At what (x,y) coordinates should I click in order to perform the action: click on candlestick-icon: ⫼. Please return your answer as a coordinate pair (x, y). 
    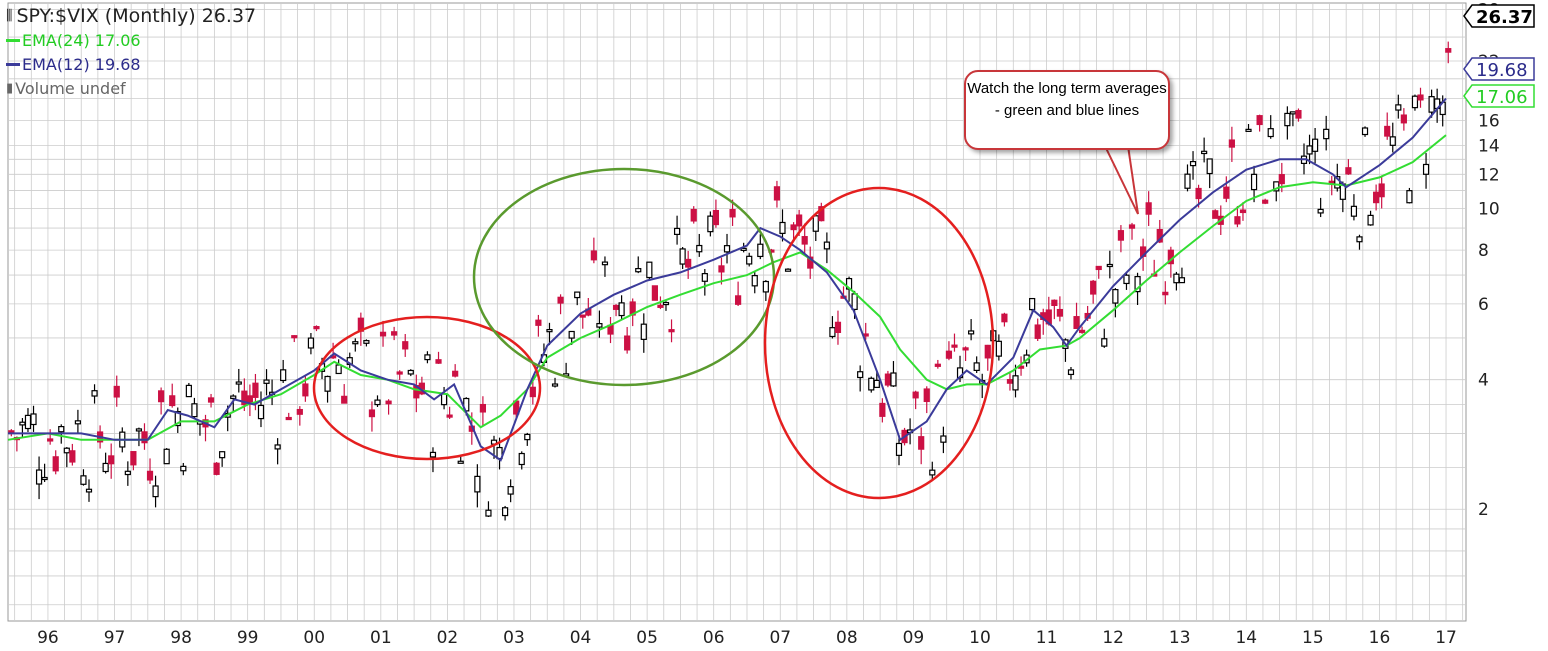
    Looking at the image, I should click on (9, 16).